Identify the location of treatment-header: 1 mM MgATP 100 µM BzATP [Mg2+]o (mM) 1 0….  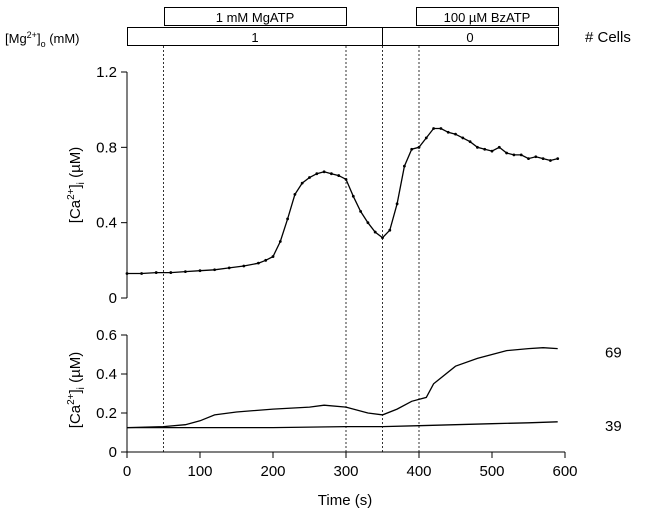
(318, 28).